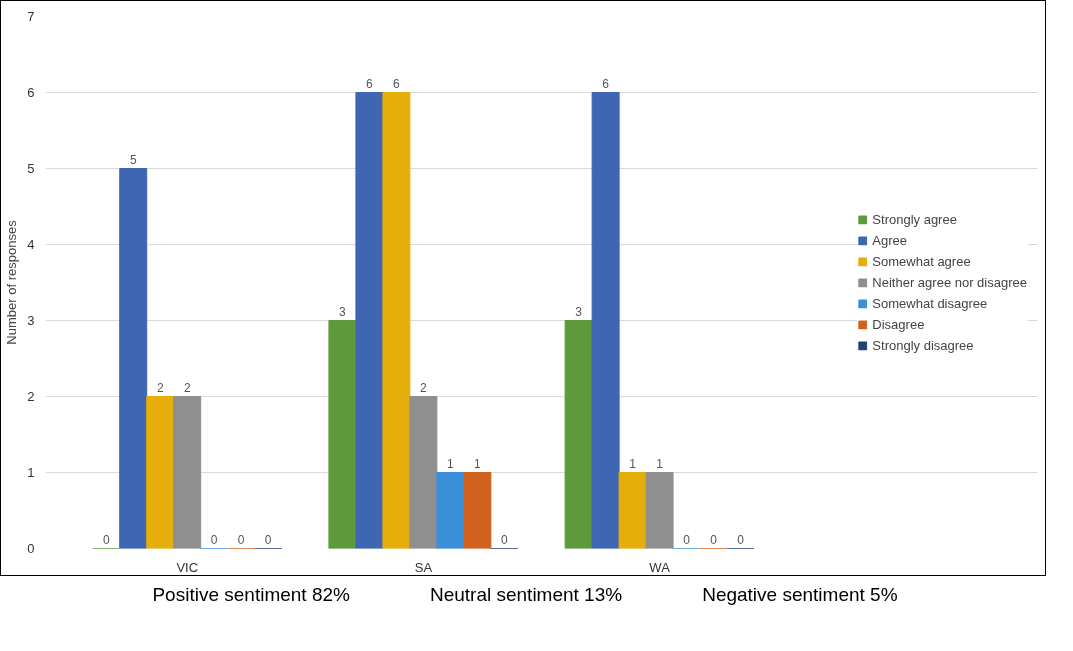 This screenshot has height=651, width=1073. What do you see at coordinates (31, 396) in the screenshot?
I see `y-tick-label: 2` at bounding box center [31, 396].